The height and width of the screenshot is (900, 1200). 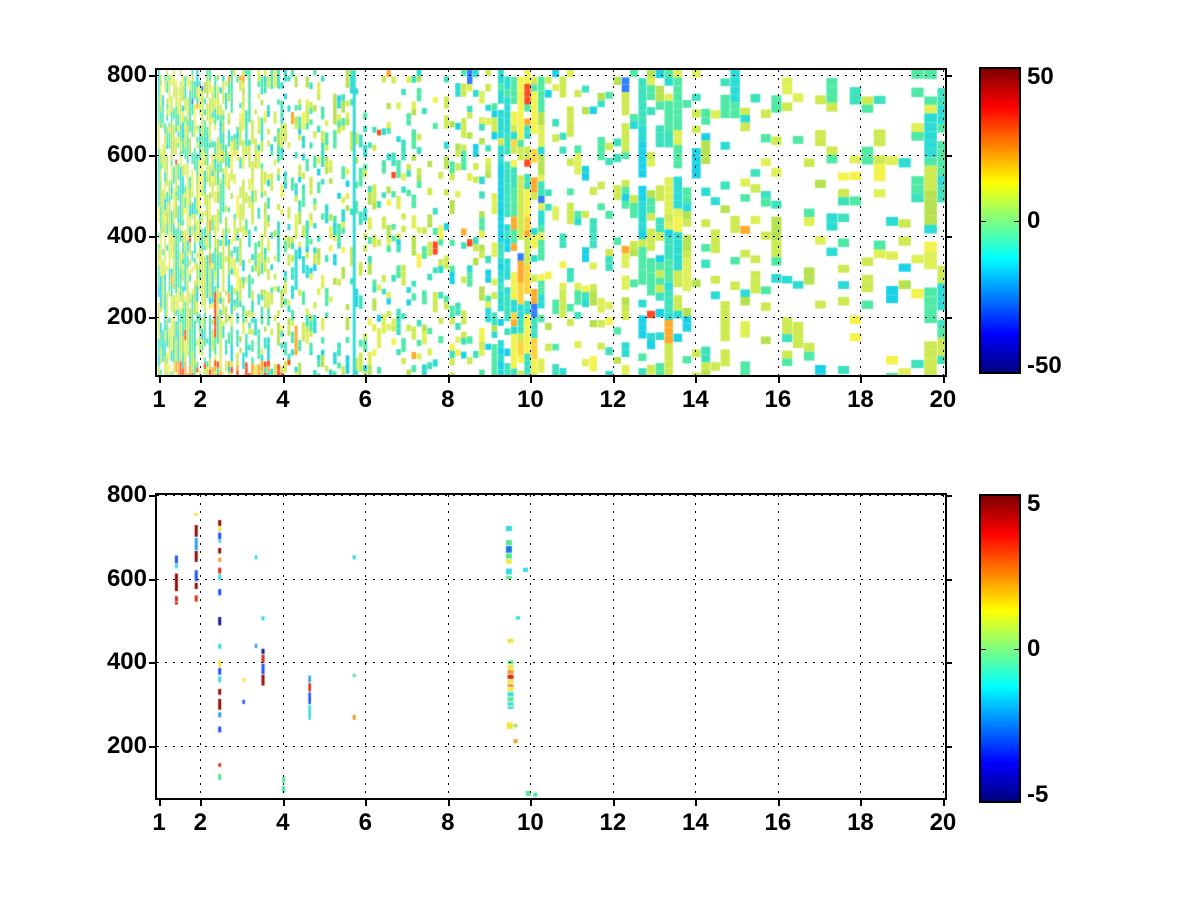 What do you see at coordinates (1034, 503) in the screenshot?
I see `colorbar-tick-label: 5` at bounding box center [1034, 503].